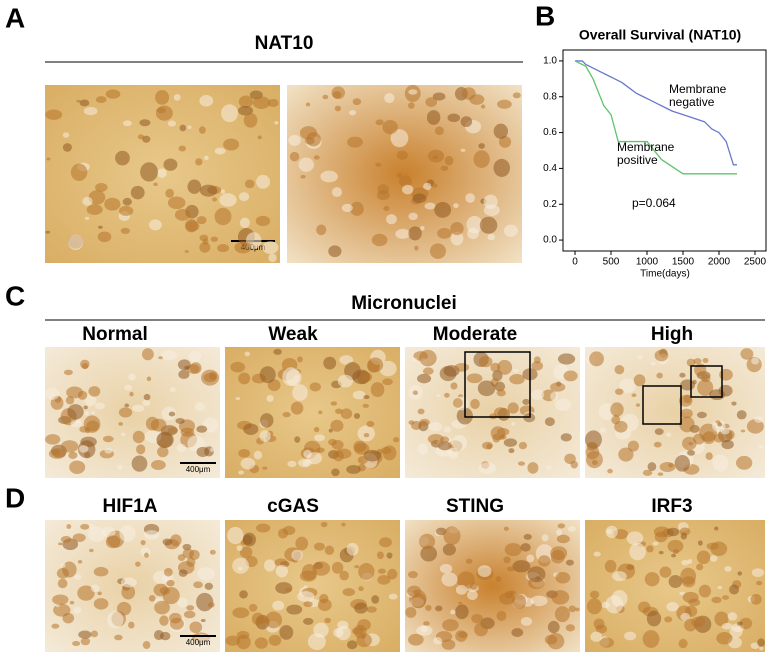 Image resolution: width=769 pixels, height=660 pixels. What do you see at coordinates (404, 303) in the screenshot?
I see `panel-title: Micronuclei` at bounding box center [404, 303].